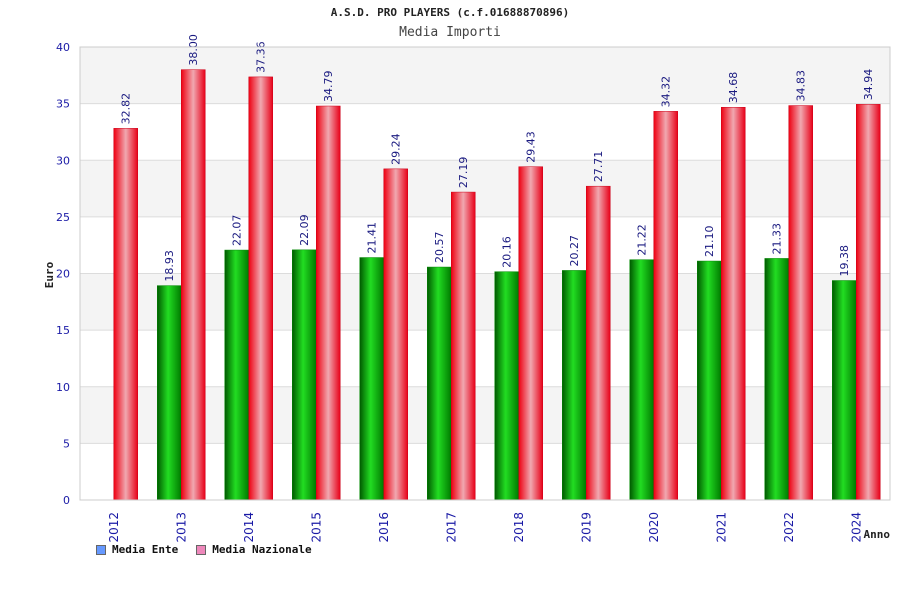  Describe the element at coordinates (877, 534) in the screenshot. I see `x-axis-title: Anno` at that location.